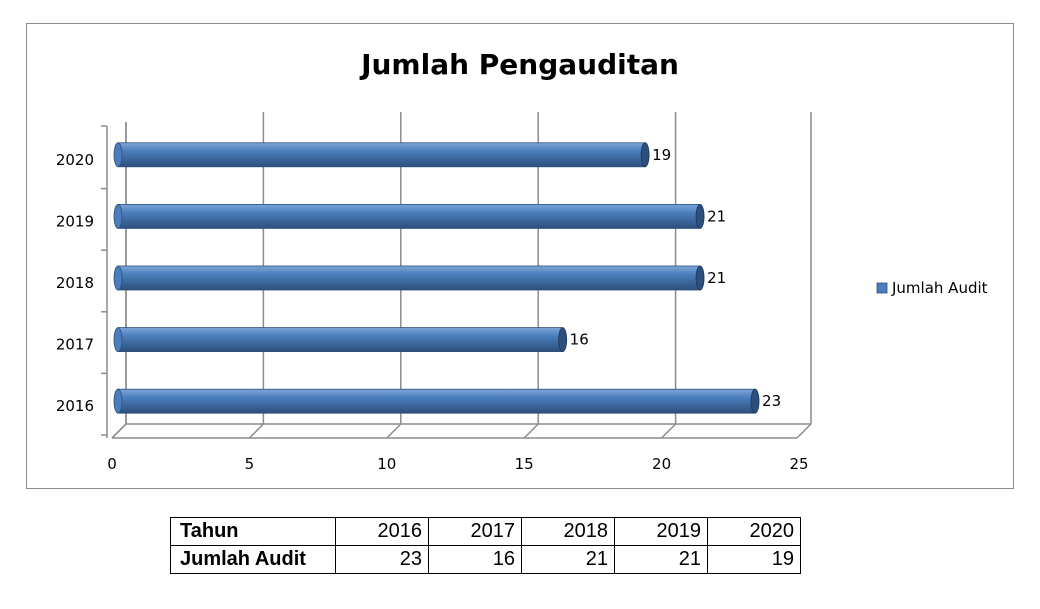 The height and width of the screenshot is (609, 1040). What do you see at coordinates (661, 464) in the screenshot?
I see `x-tick-label: 20` at bounding box center [661, 464].